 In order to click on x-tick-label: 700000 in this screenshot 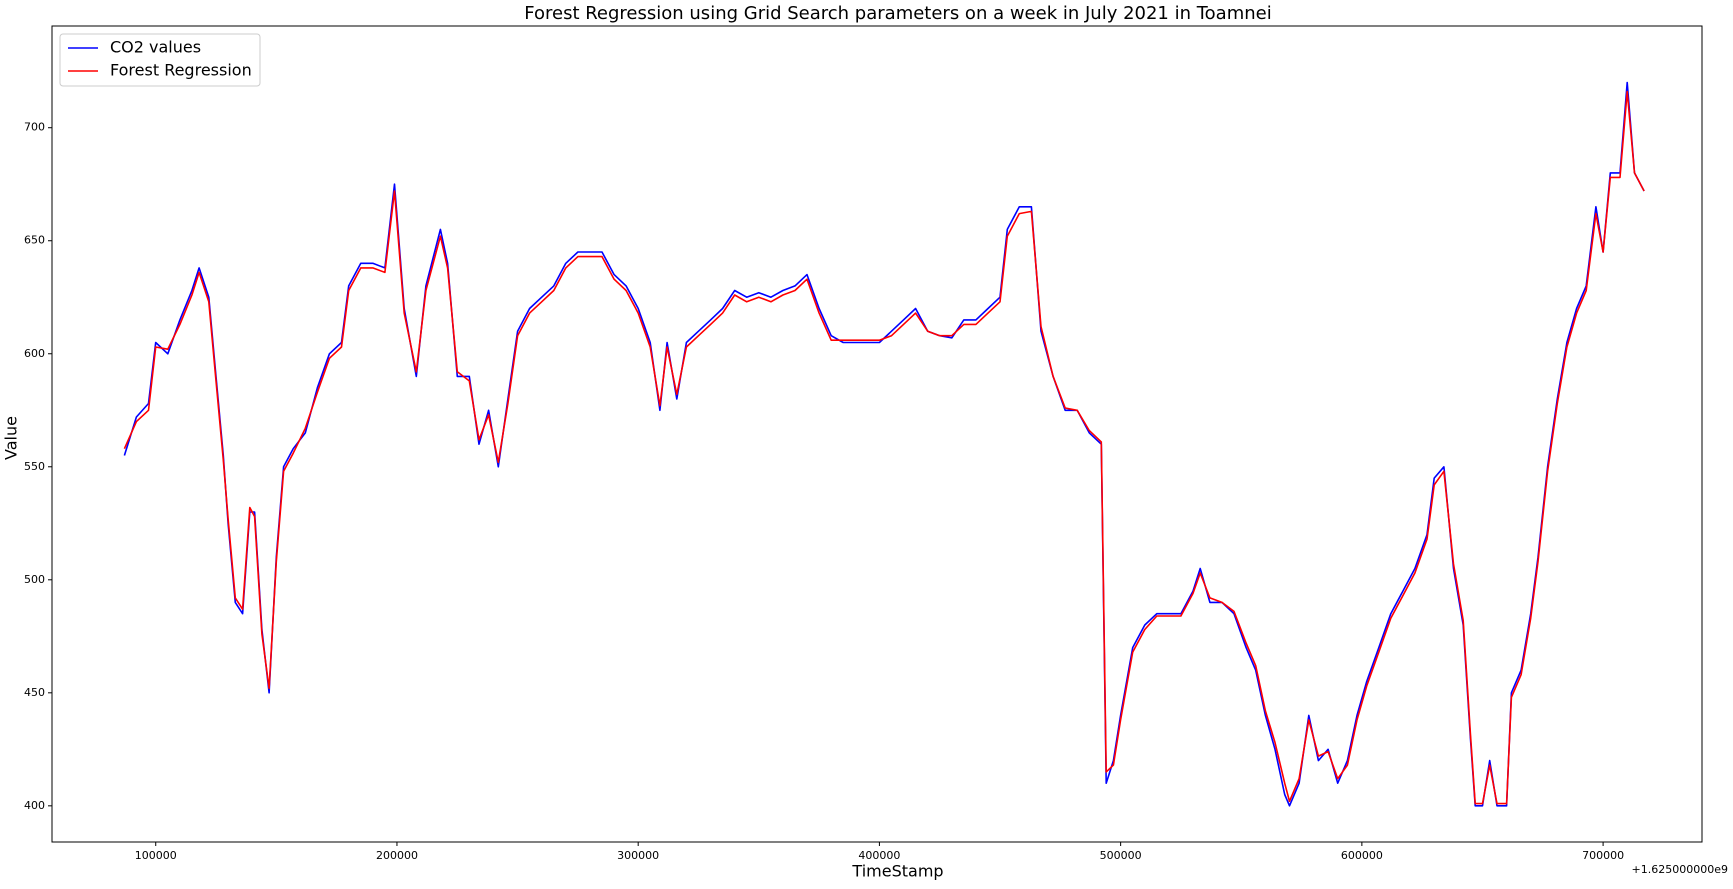, I will do `click(1603, 855)`.